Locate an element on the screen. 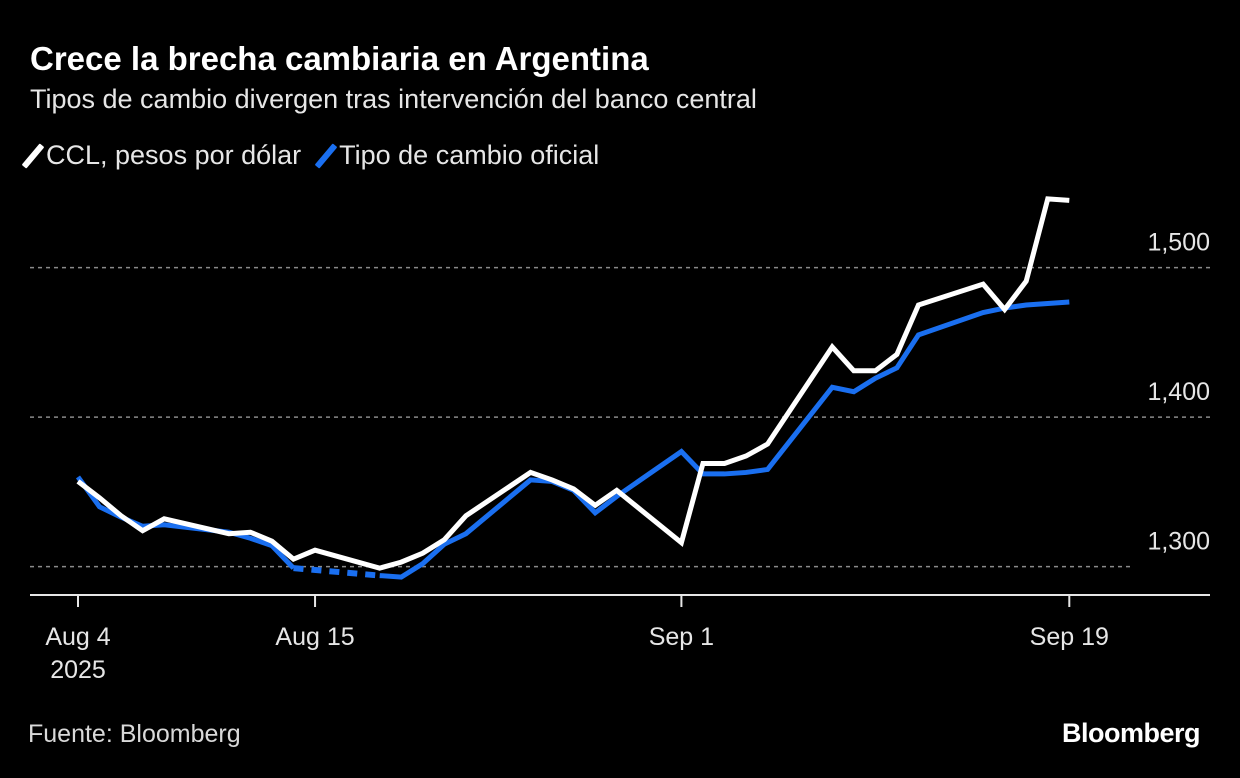 The width and height of the screenshot is (1240, 778). legend-item-ccl: CCL, pesos por dólar is located at coordinates (161, 155).